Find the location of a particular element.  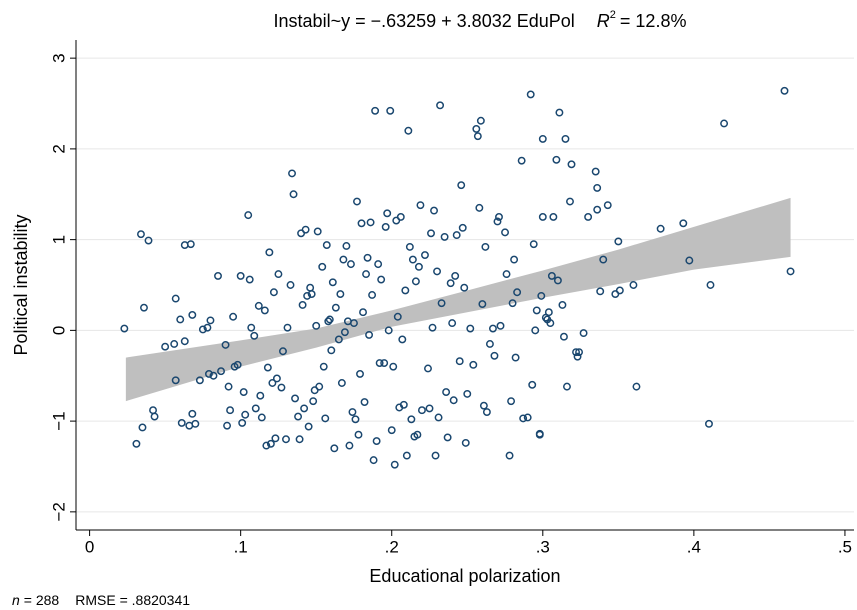

y-axis-label: Political instability is located at coordinates (21, 284).